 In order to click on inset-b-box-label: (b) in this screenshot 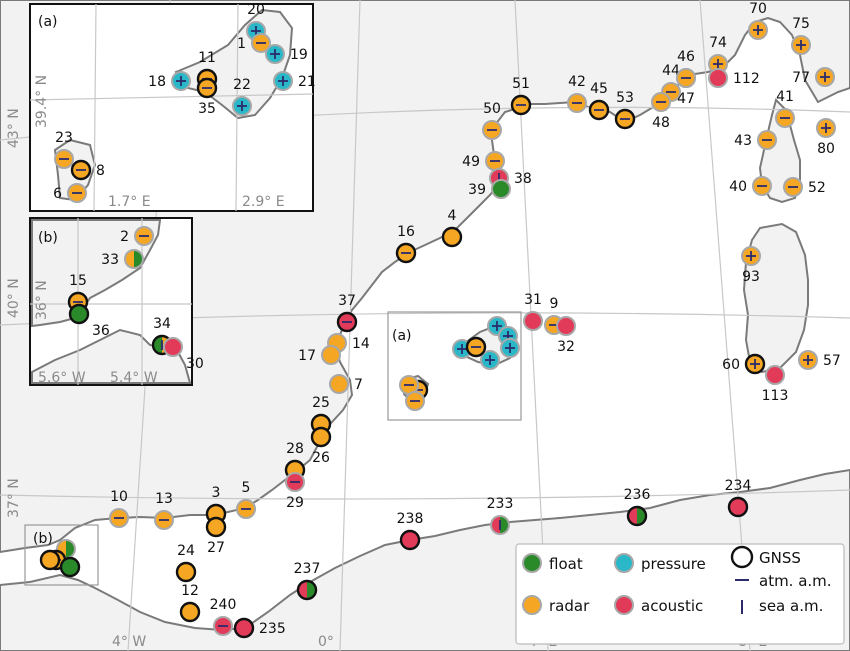, I will do `click(43, 539)`.